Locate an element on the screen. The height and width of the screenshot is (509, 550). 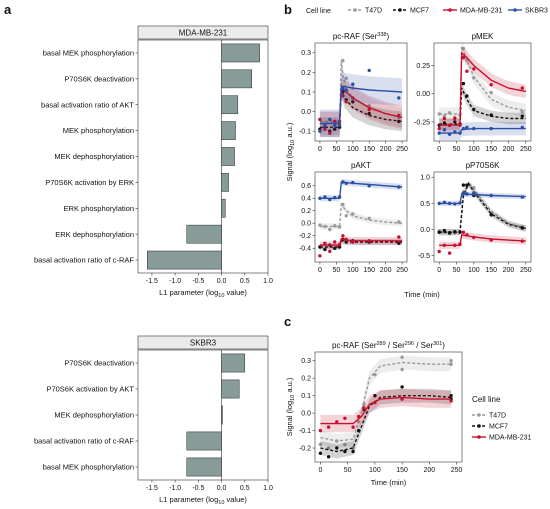
category-label: ERK dephosphorylation is located at coordinates (94, 234).